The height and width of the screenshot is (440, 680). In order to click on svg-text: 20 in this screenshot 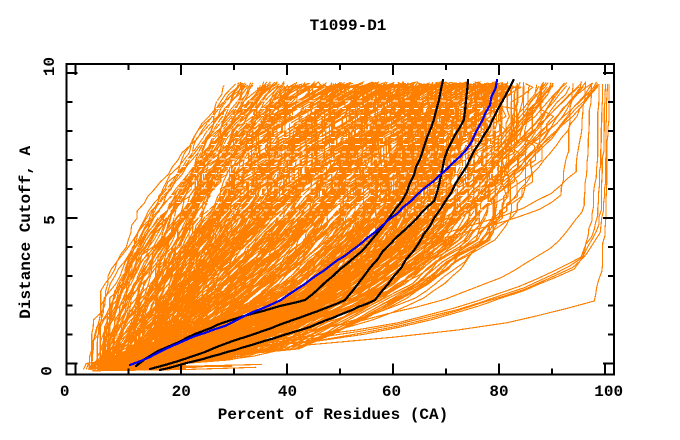, I will do `click(181, 392)`.